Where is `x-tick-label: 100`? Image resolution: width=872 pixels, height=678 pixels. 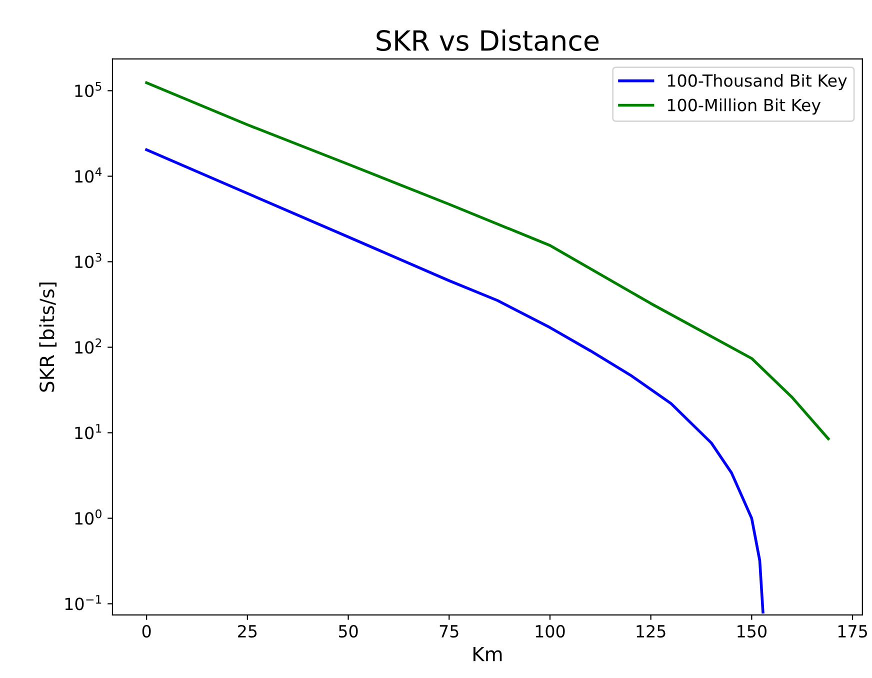
x-tick-label: 100 is located at coordinates (550, 631).